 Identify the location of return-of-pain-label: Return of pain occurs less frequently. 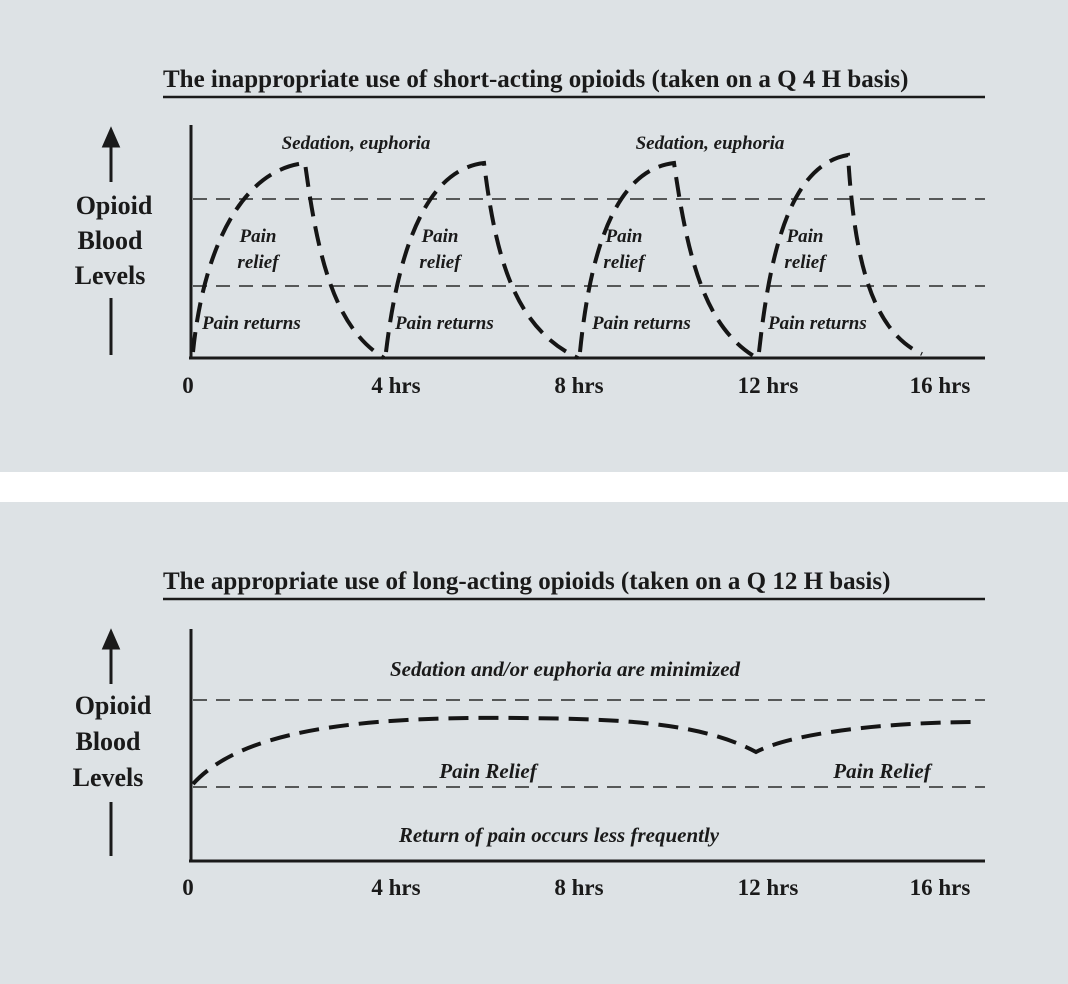
(559, 835).